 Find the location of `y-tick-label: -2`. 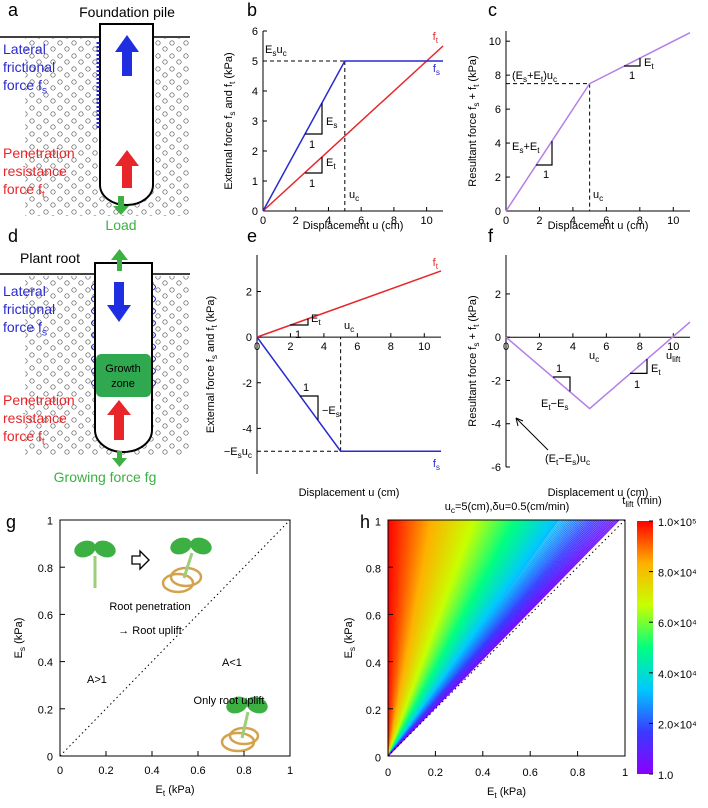

y-tick-label: -2 is located at coordinates (247, 384).